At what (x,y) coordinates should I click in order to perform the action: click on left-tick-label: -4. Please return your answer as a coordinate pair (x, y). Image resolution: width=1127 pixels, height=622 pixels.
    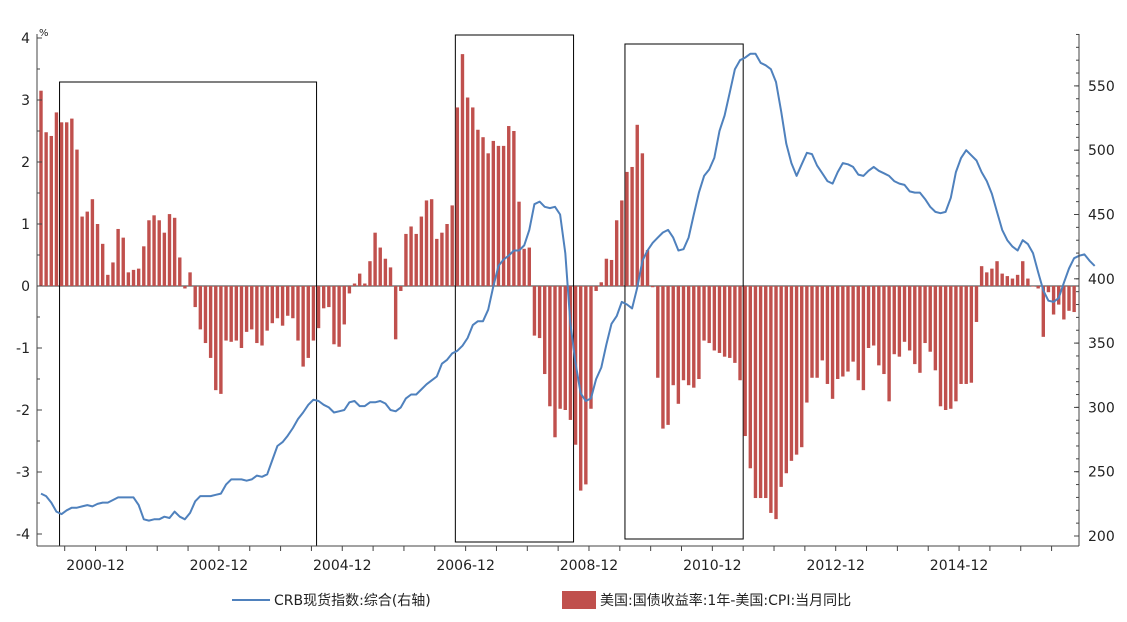
    Looking at the image, I should click on (23, 535).